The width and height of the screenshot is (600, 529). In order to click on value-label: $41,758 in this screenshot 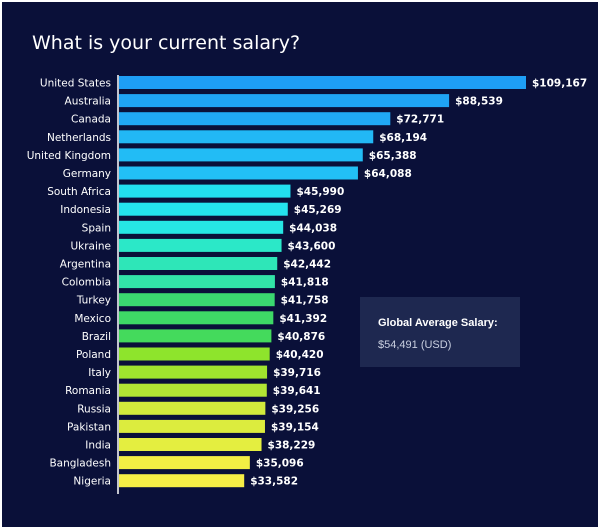, I will do `click(305, 301)`.